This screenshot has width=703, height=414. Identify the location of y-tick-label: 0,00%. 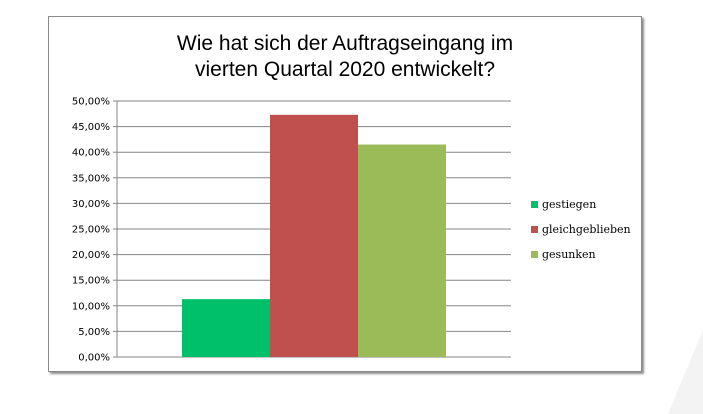
(94, 358).